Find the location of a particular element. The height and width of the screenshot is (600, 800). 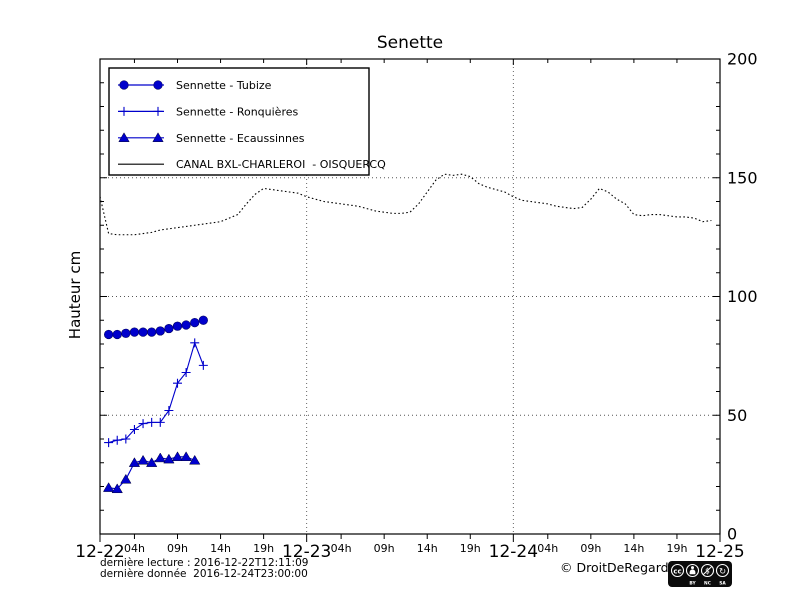

legend-label: Sennette - Tubize is located at coordinates (224, 85).